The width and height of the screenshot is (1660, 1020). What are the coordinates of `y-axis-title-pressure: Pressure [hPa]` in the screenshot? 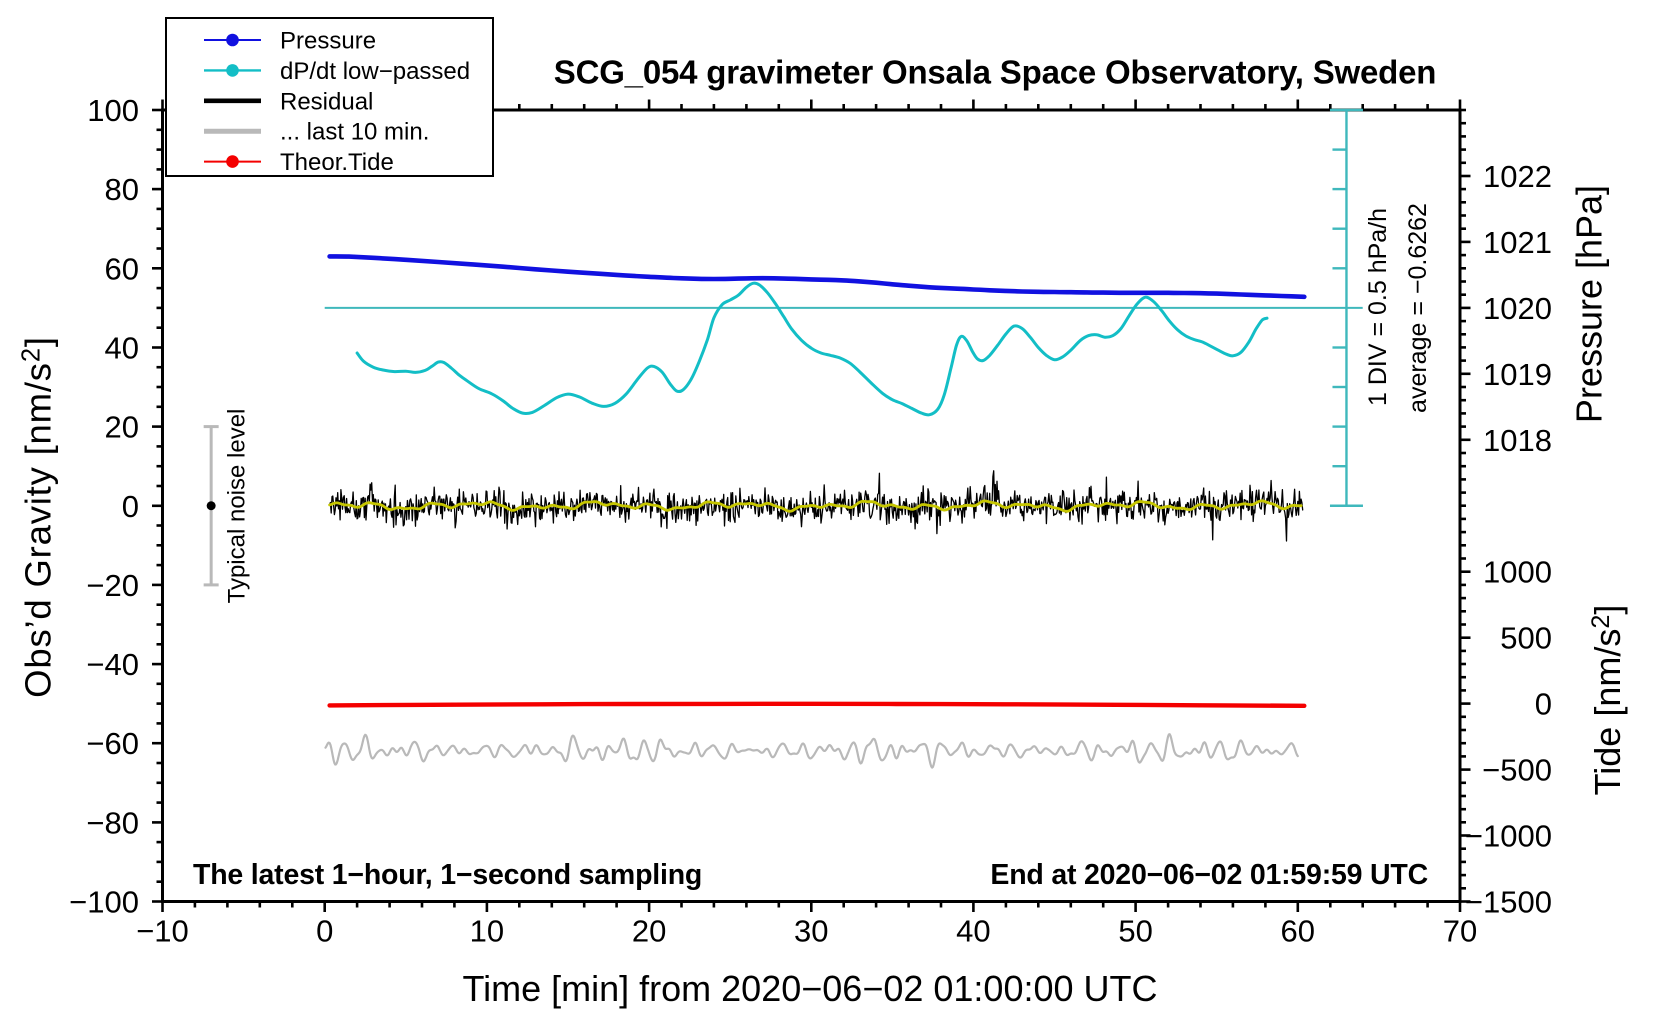 It's located at (1589, 304).